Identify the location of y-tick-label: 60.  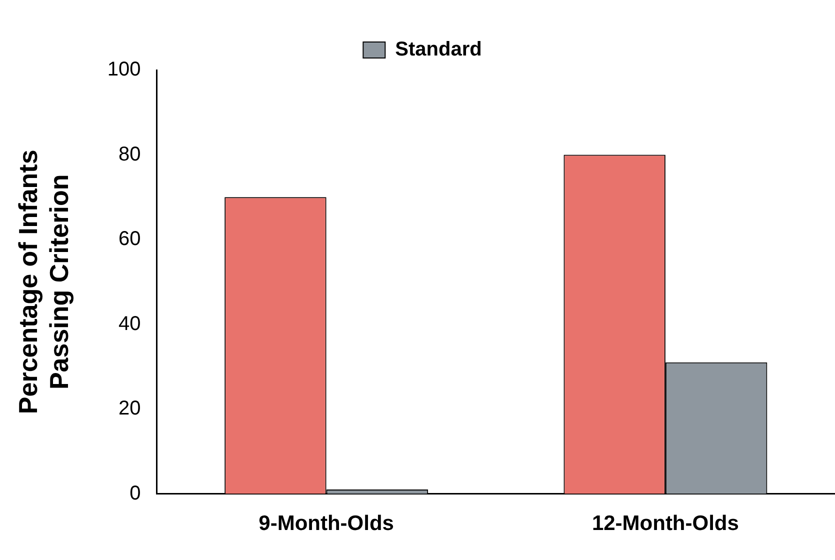
(129, 239).